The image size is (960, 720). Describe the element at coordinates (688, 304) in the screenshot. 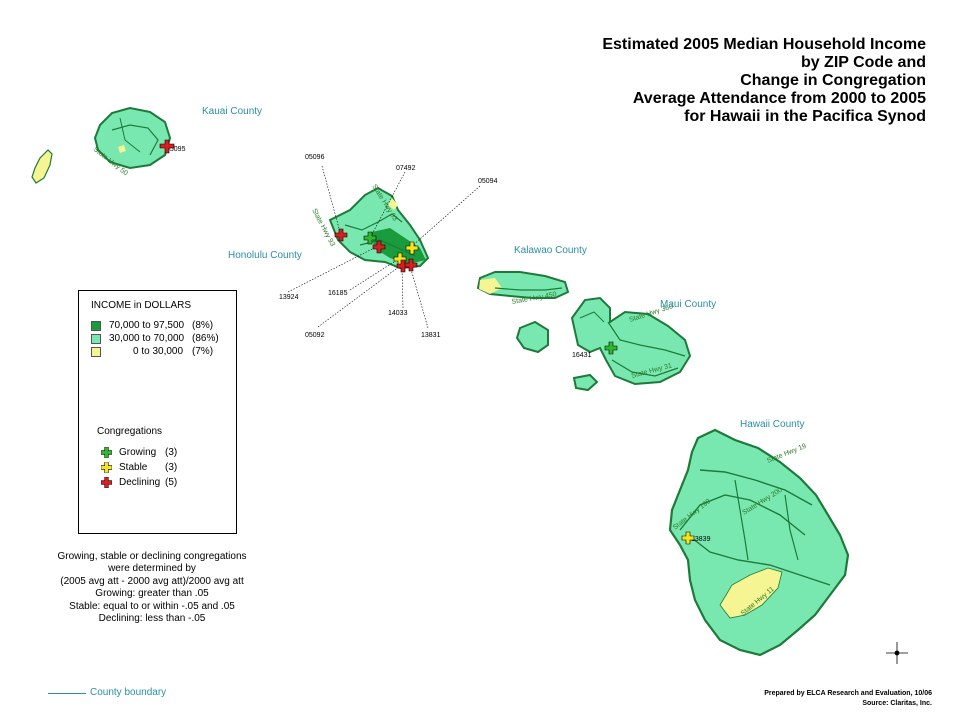

I see `maui-county-label: Maui County` at that location.